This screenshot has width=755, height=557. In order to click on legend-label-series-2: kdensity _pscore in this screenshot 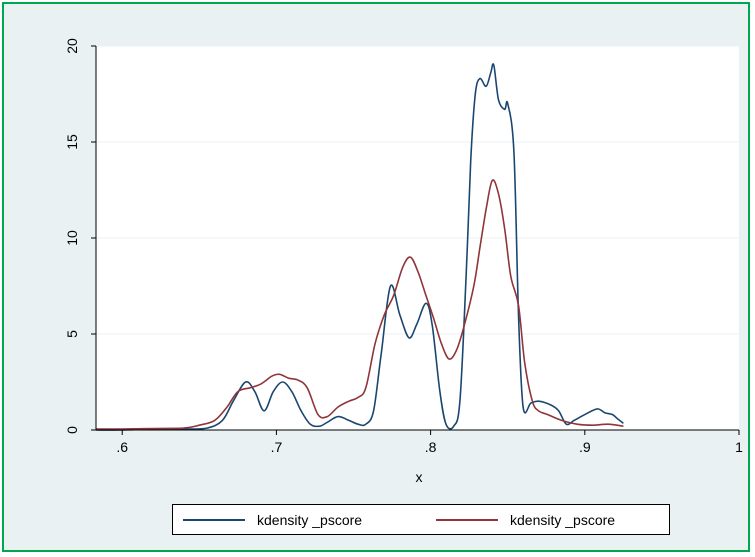, I will do `click(563, 519)`.